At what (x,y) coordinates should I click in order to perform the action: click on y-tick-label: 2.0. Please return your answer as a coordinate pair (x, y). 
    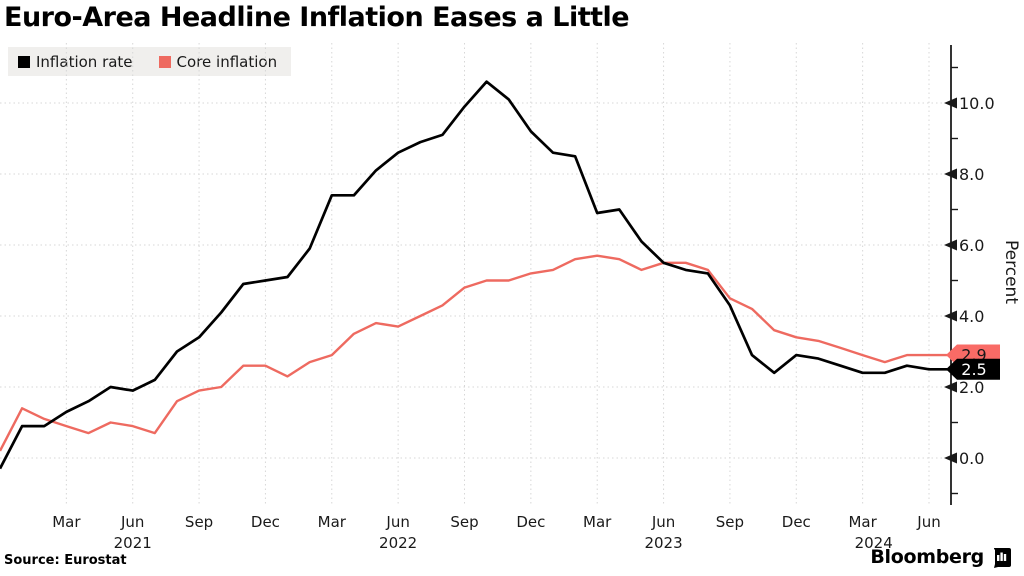
    Looking at the image, I should click on (971, 387).